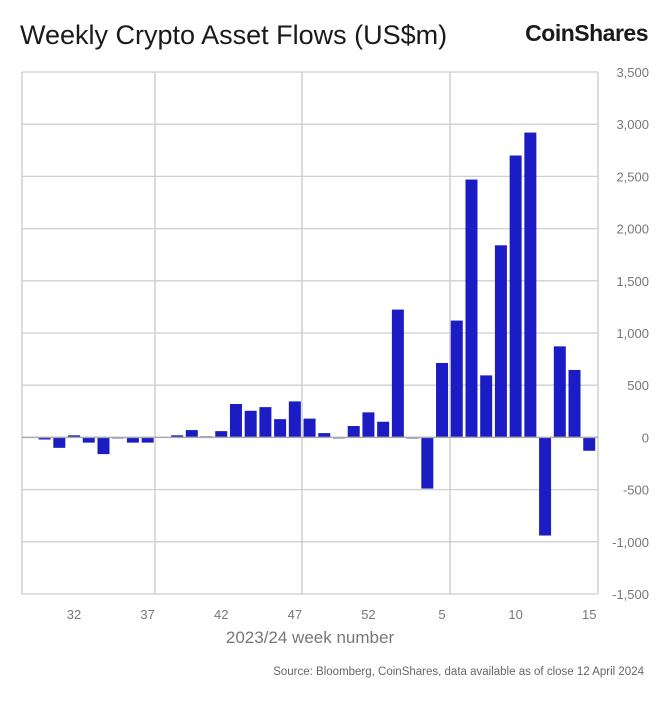  Describe the element at coordinates (368, 614) in the screenshot. I see `x-tick-label: 52` at that location.